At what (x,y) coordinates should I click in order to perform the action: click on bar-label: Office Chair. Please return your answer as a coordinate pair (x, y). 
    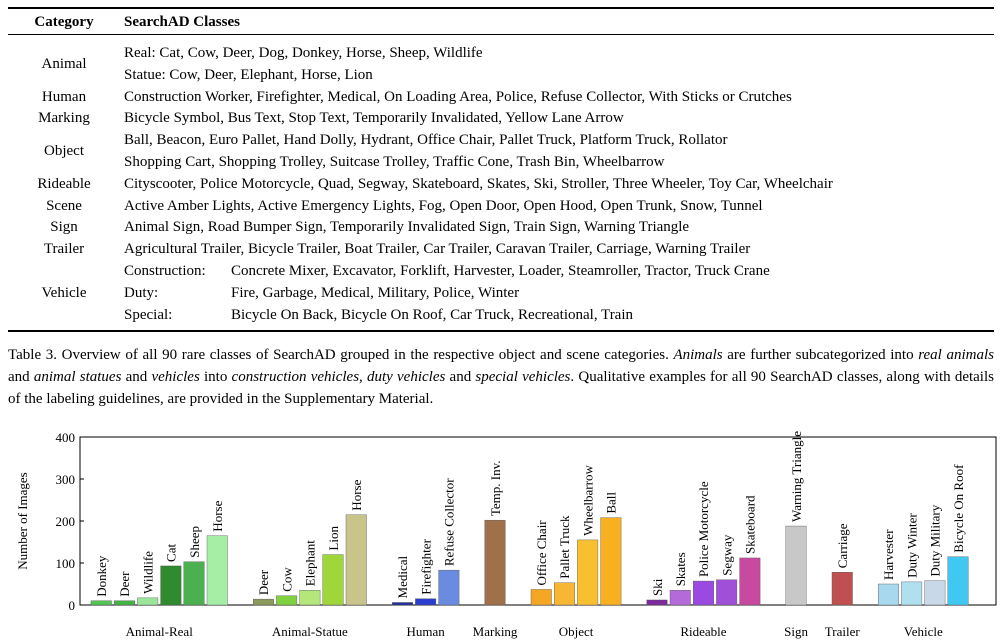
    Looking at the image, I should click on (541, 553).